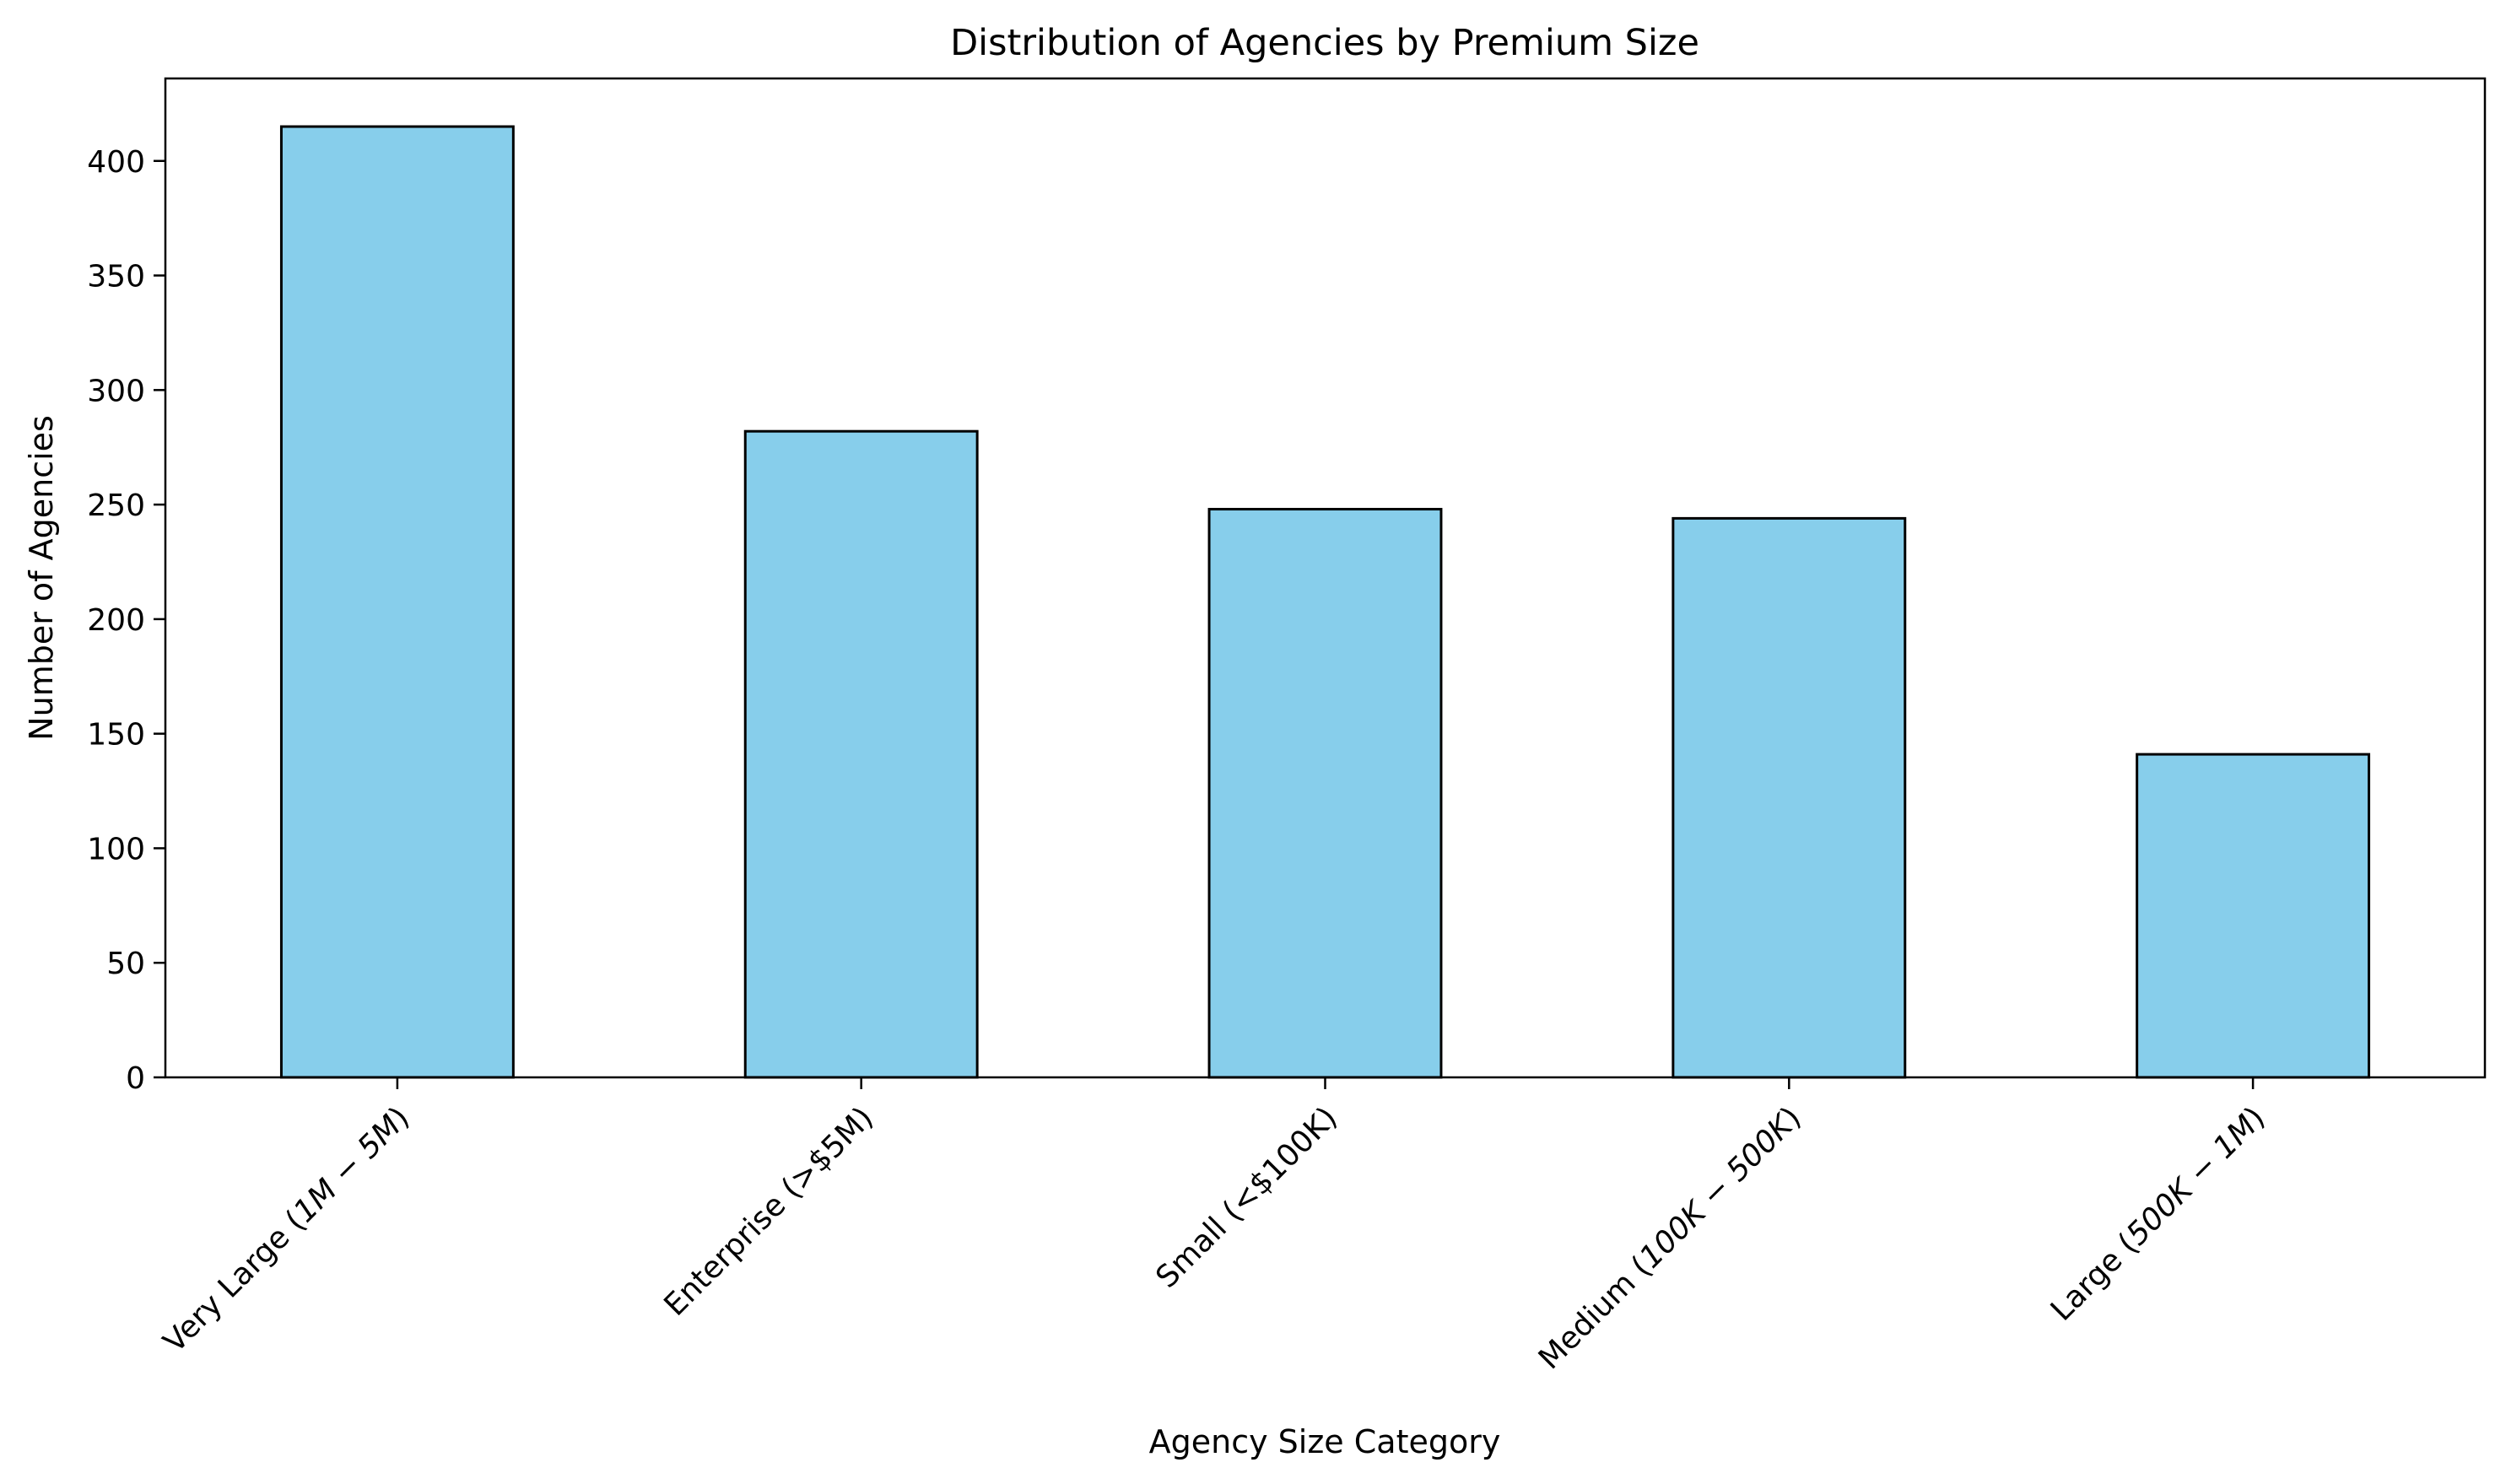 The height and width of the screenshot is (1484, 2506). Describe the element at coordinates (135, 1078) in the screenshot. I see `y-tick-label: 0` at that location.